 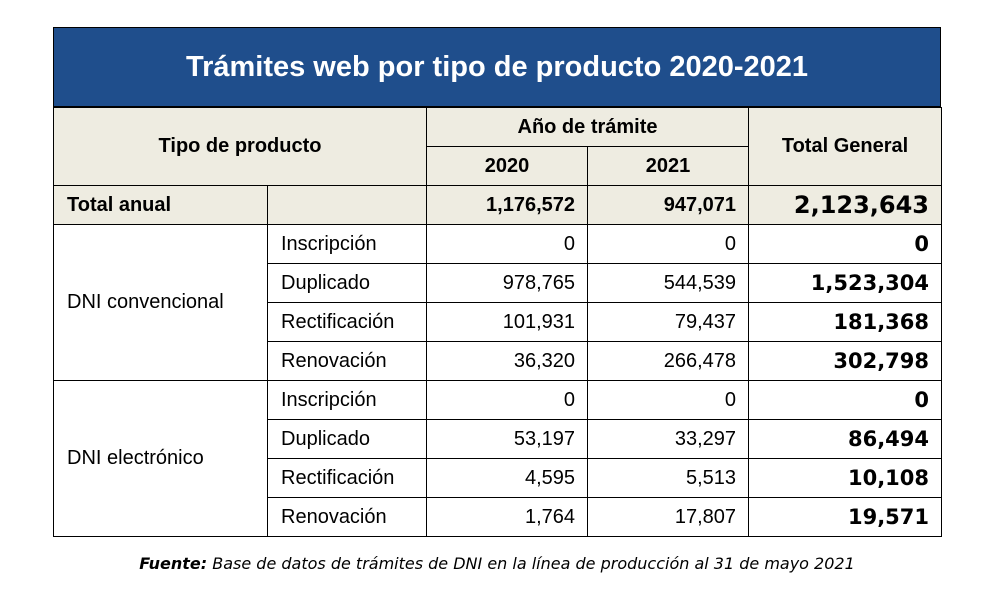 What do you see at coordinates (347, 205) in the screenshot?
I see `total-annual-empty` at bounding box center [347, 205].